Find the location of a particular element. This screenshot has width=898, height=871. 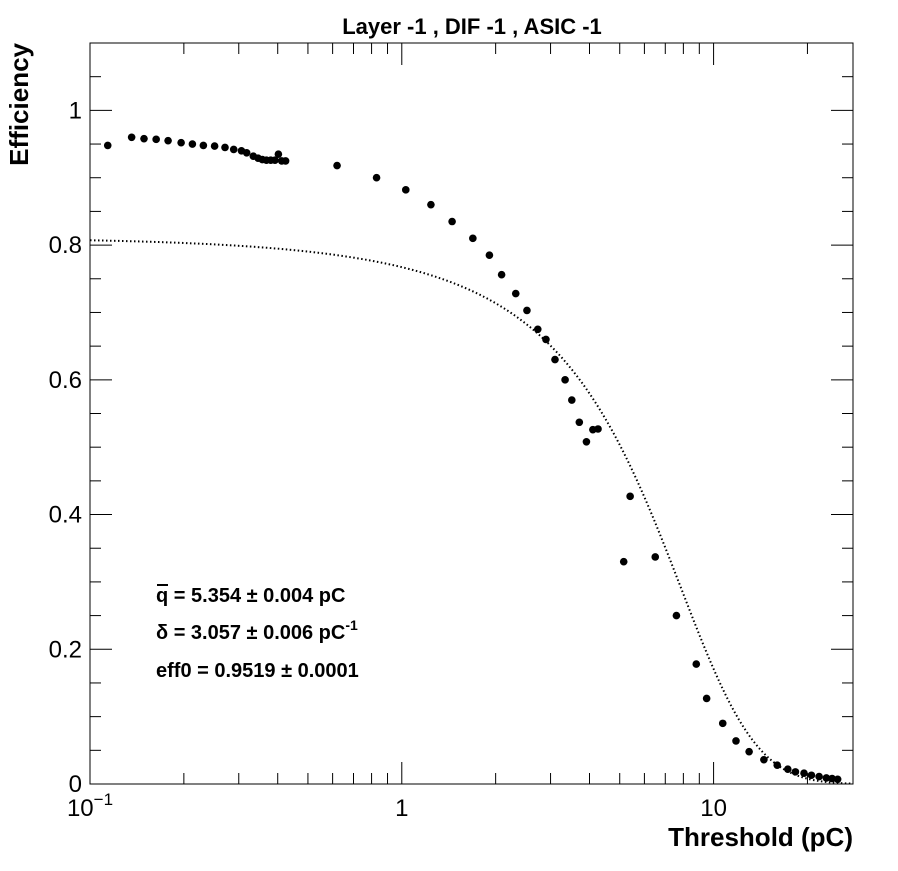

y-axis-title: Efficiency is located at coordinates (19, 103).